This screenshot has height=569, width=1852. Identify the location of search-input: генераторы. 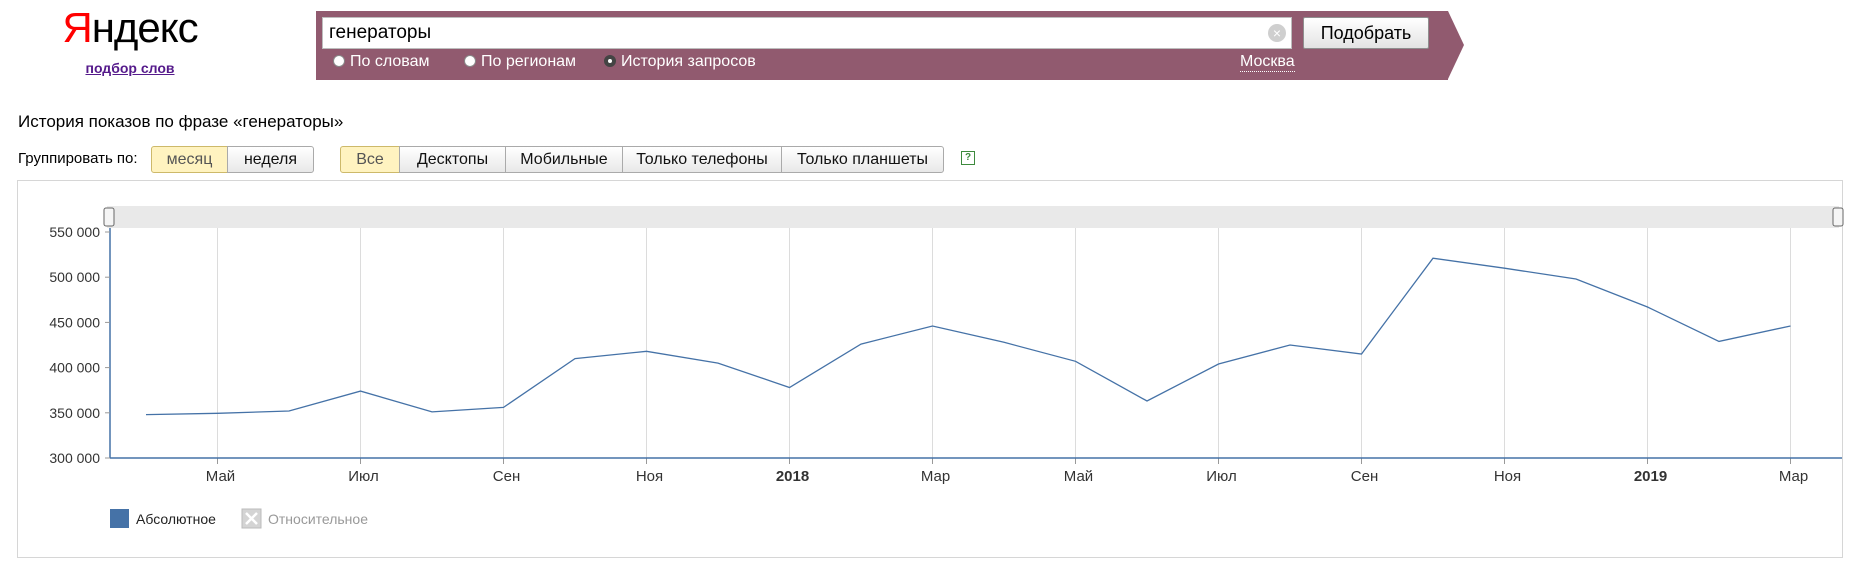
(807, 33).